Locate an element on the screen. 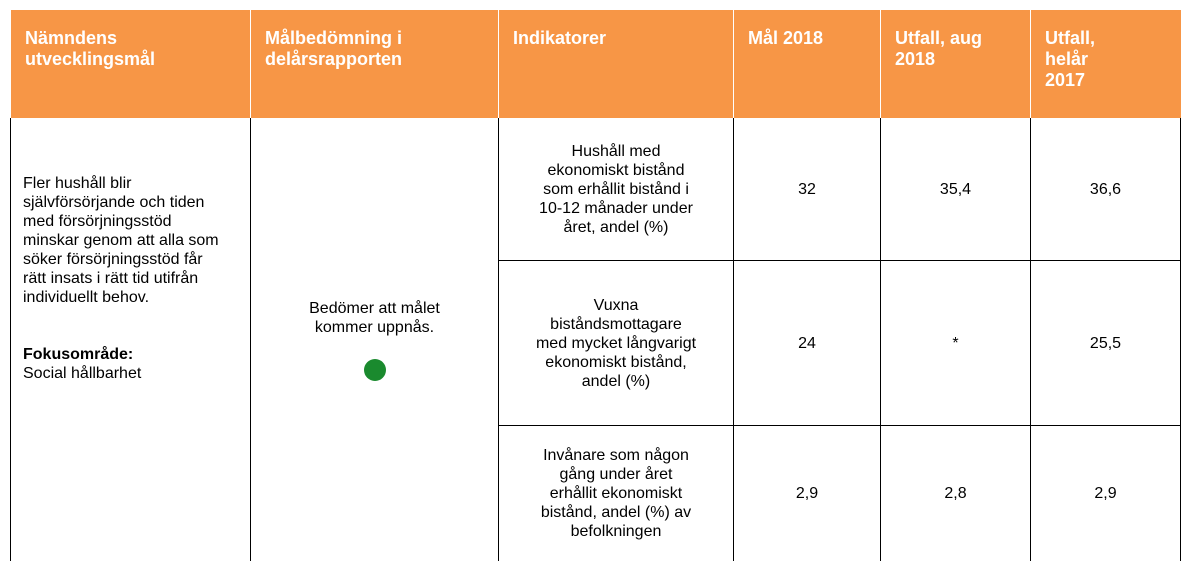  value: 32 is located at coordinates (807, 189).